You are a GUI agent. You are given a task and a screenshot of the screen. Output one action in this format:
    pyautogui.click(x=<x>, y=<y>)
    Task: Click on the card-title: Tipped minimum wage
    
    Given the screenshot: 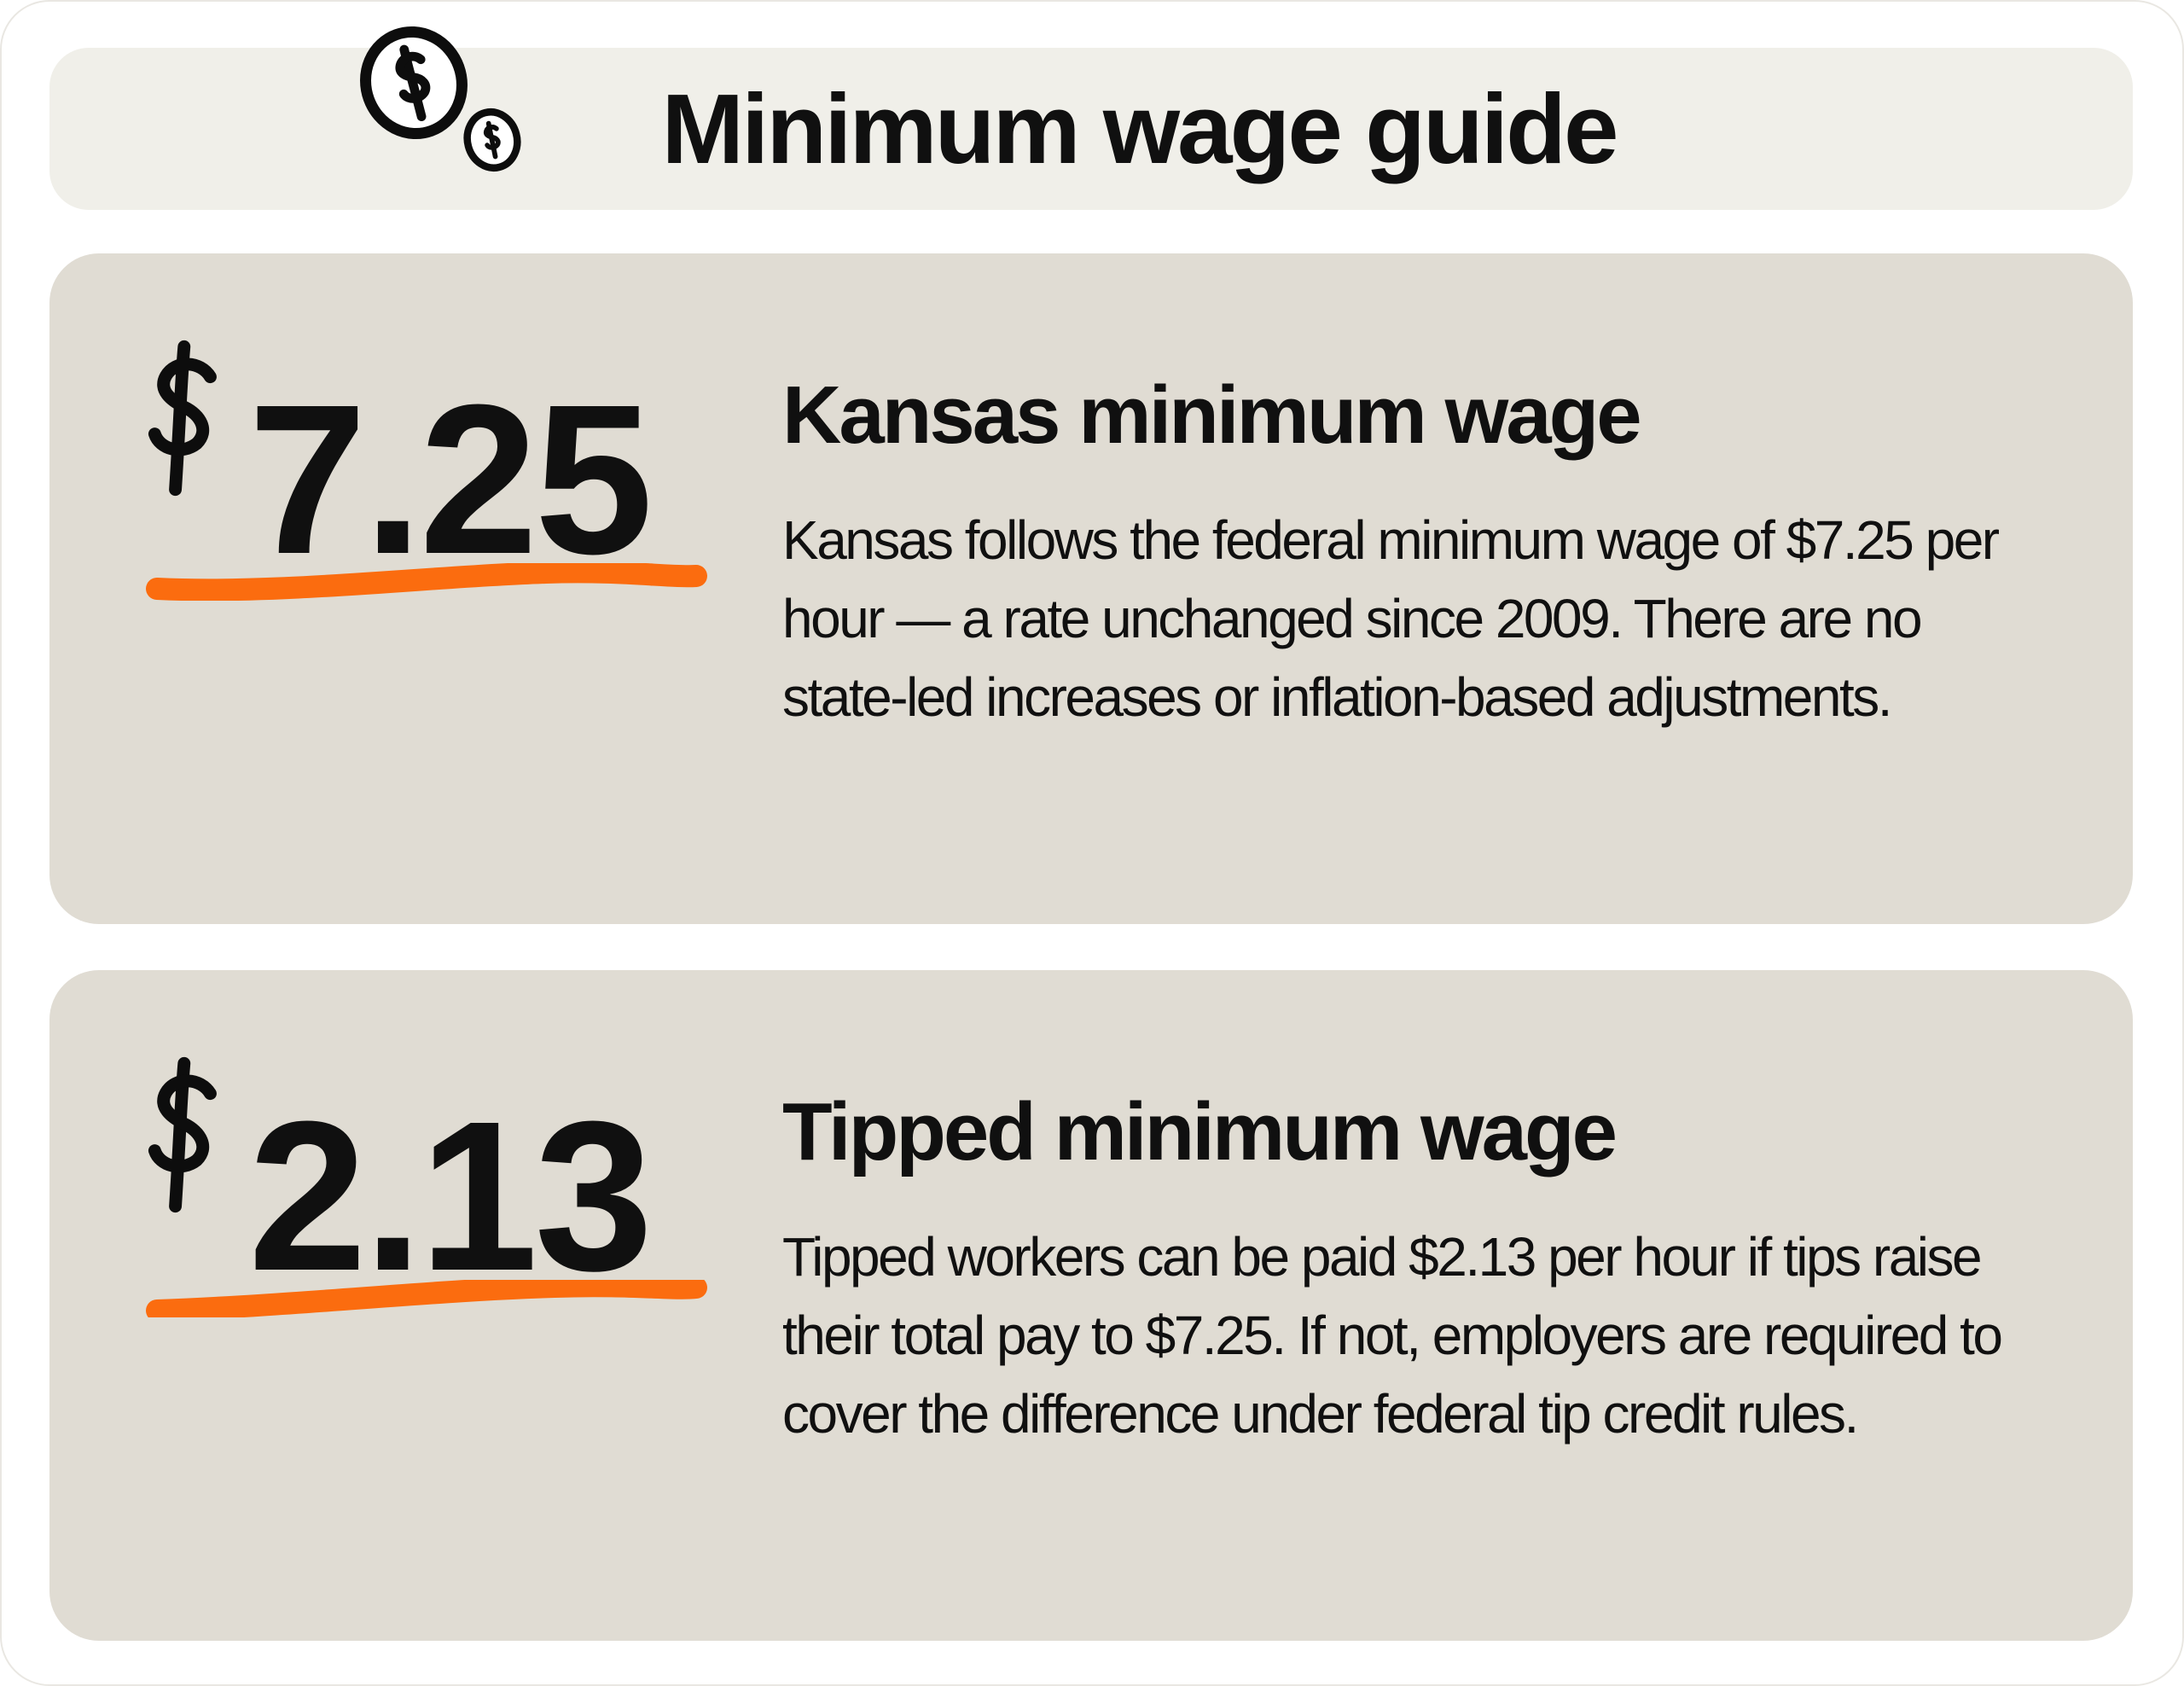 What is the action you would take?
    pyautogui.click(x=1200, y=1131)
    